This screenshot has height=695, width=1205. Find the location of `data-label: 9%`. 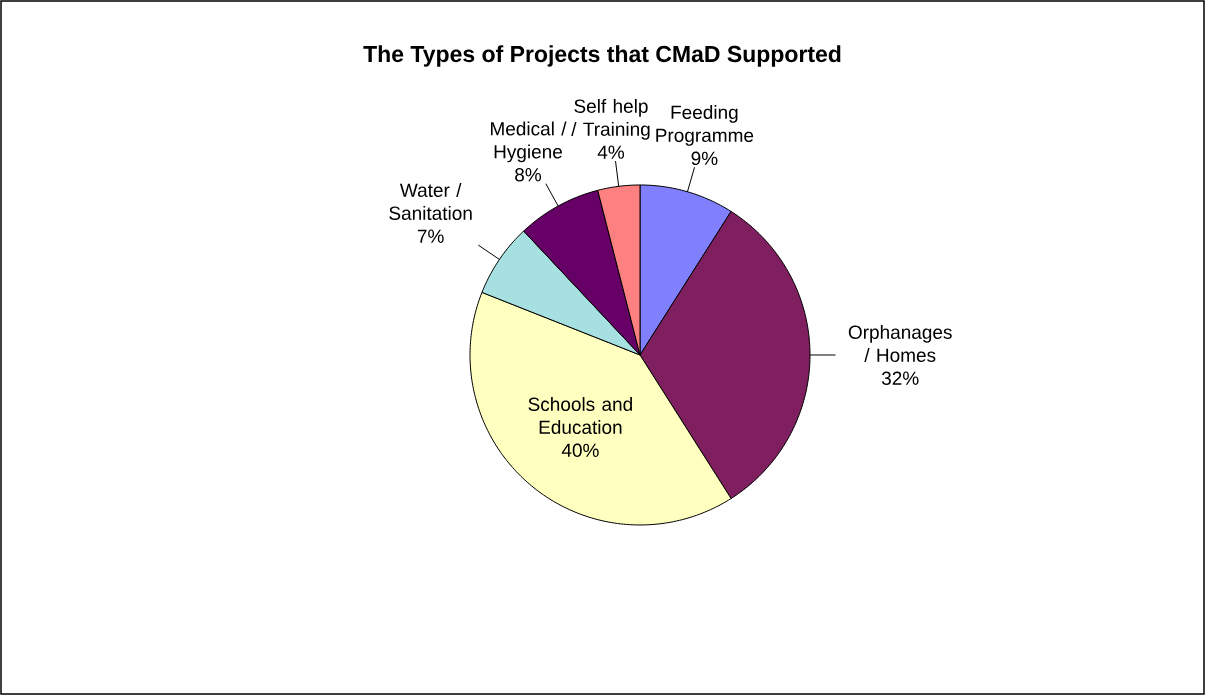

data-label: 9% is located at coordinates (704, 158).